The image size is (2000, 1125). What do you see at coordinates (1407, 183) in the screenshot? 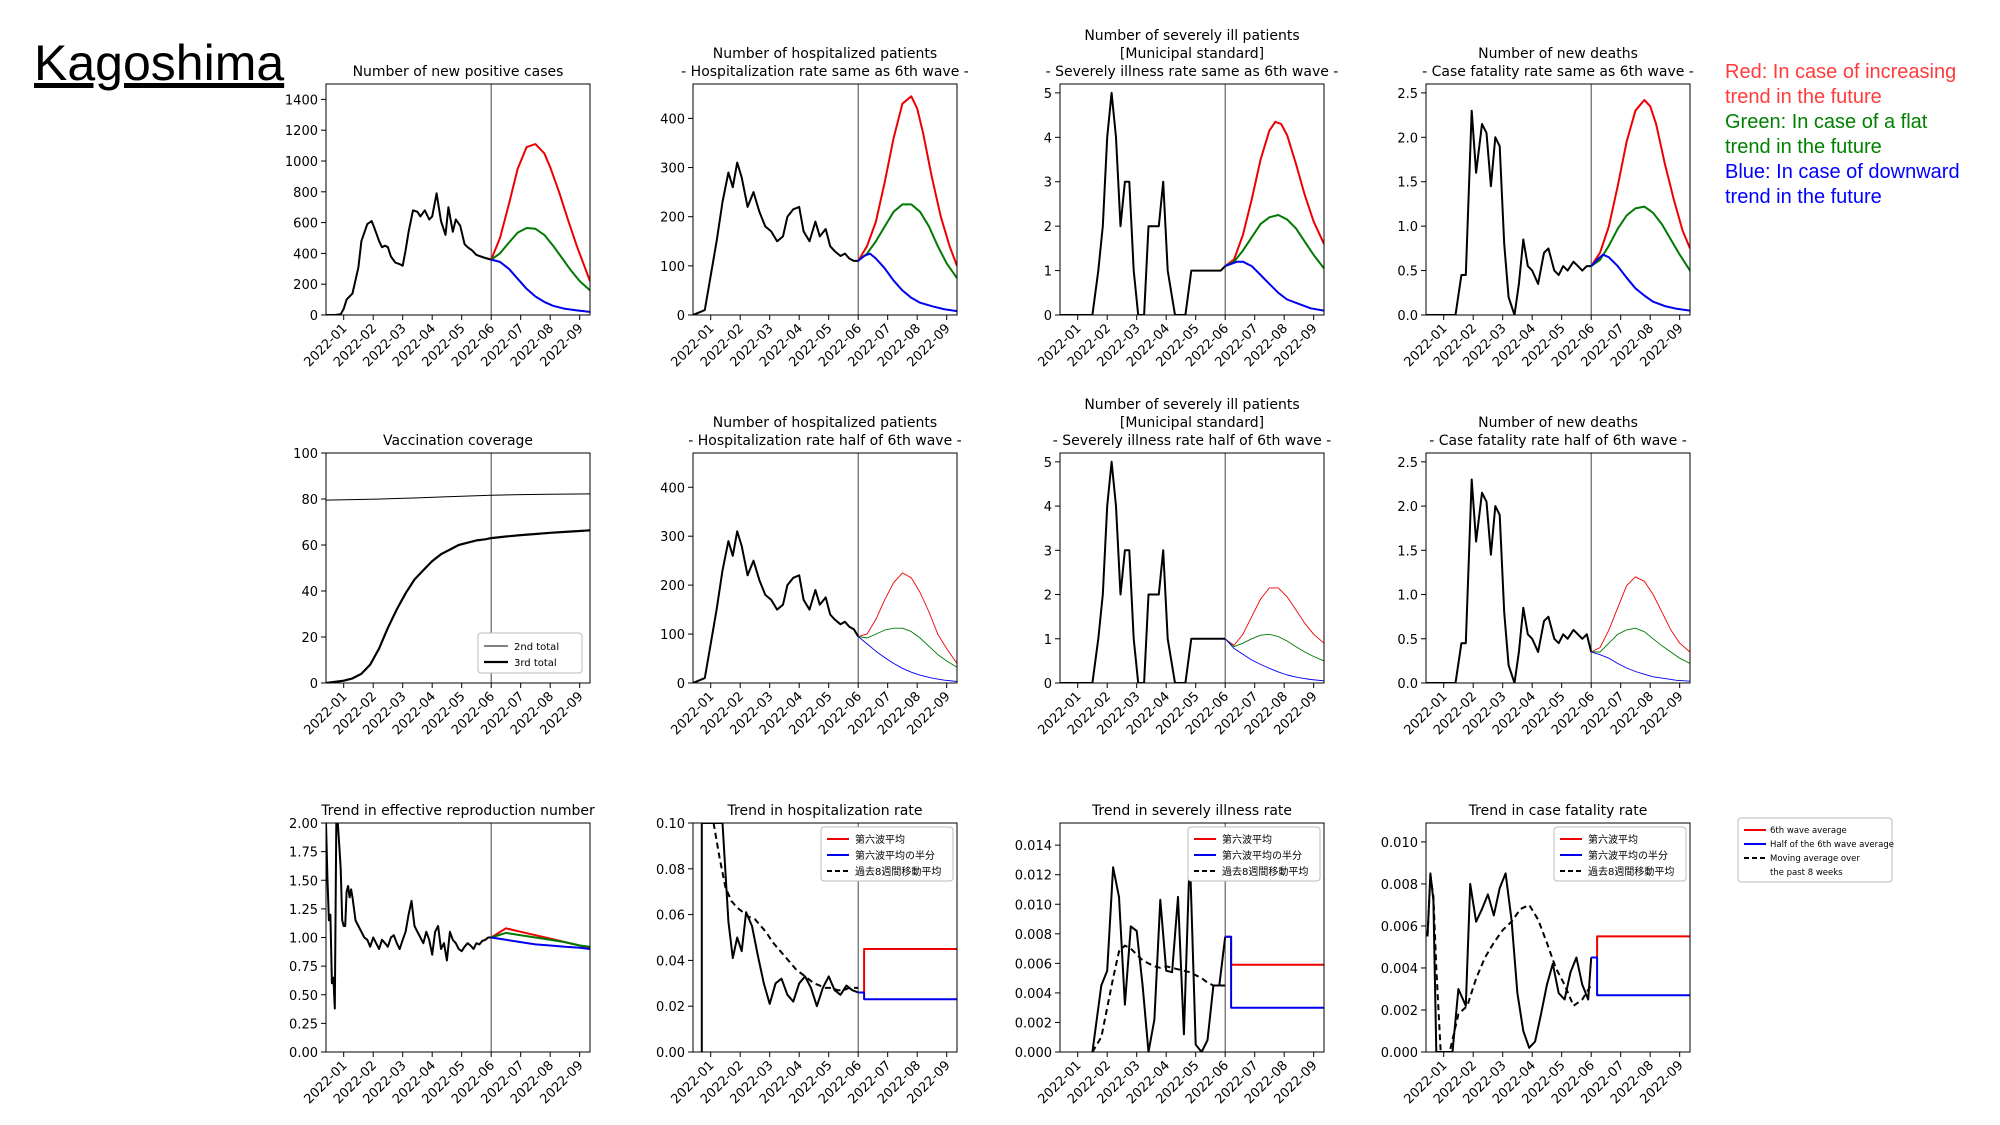
I see `y-tick-label: 1.5` at bounding box center [1407, 183].